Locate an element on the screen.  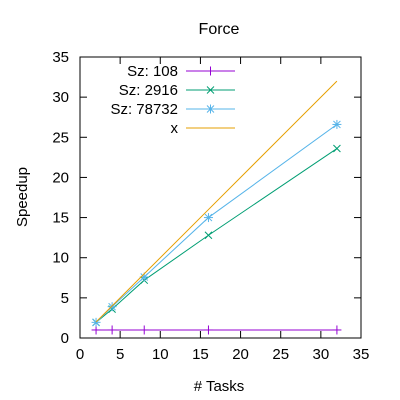
legend-entry: x is located at coordinates (203, 128).